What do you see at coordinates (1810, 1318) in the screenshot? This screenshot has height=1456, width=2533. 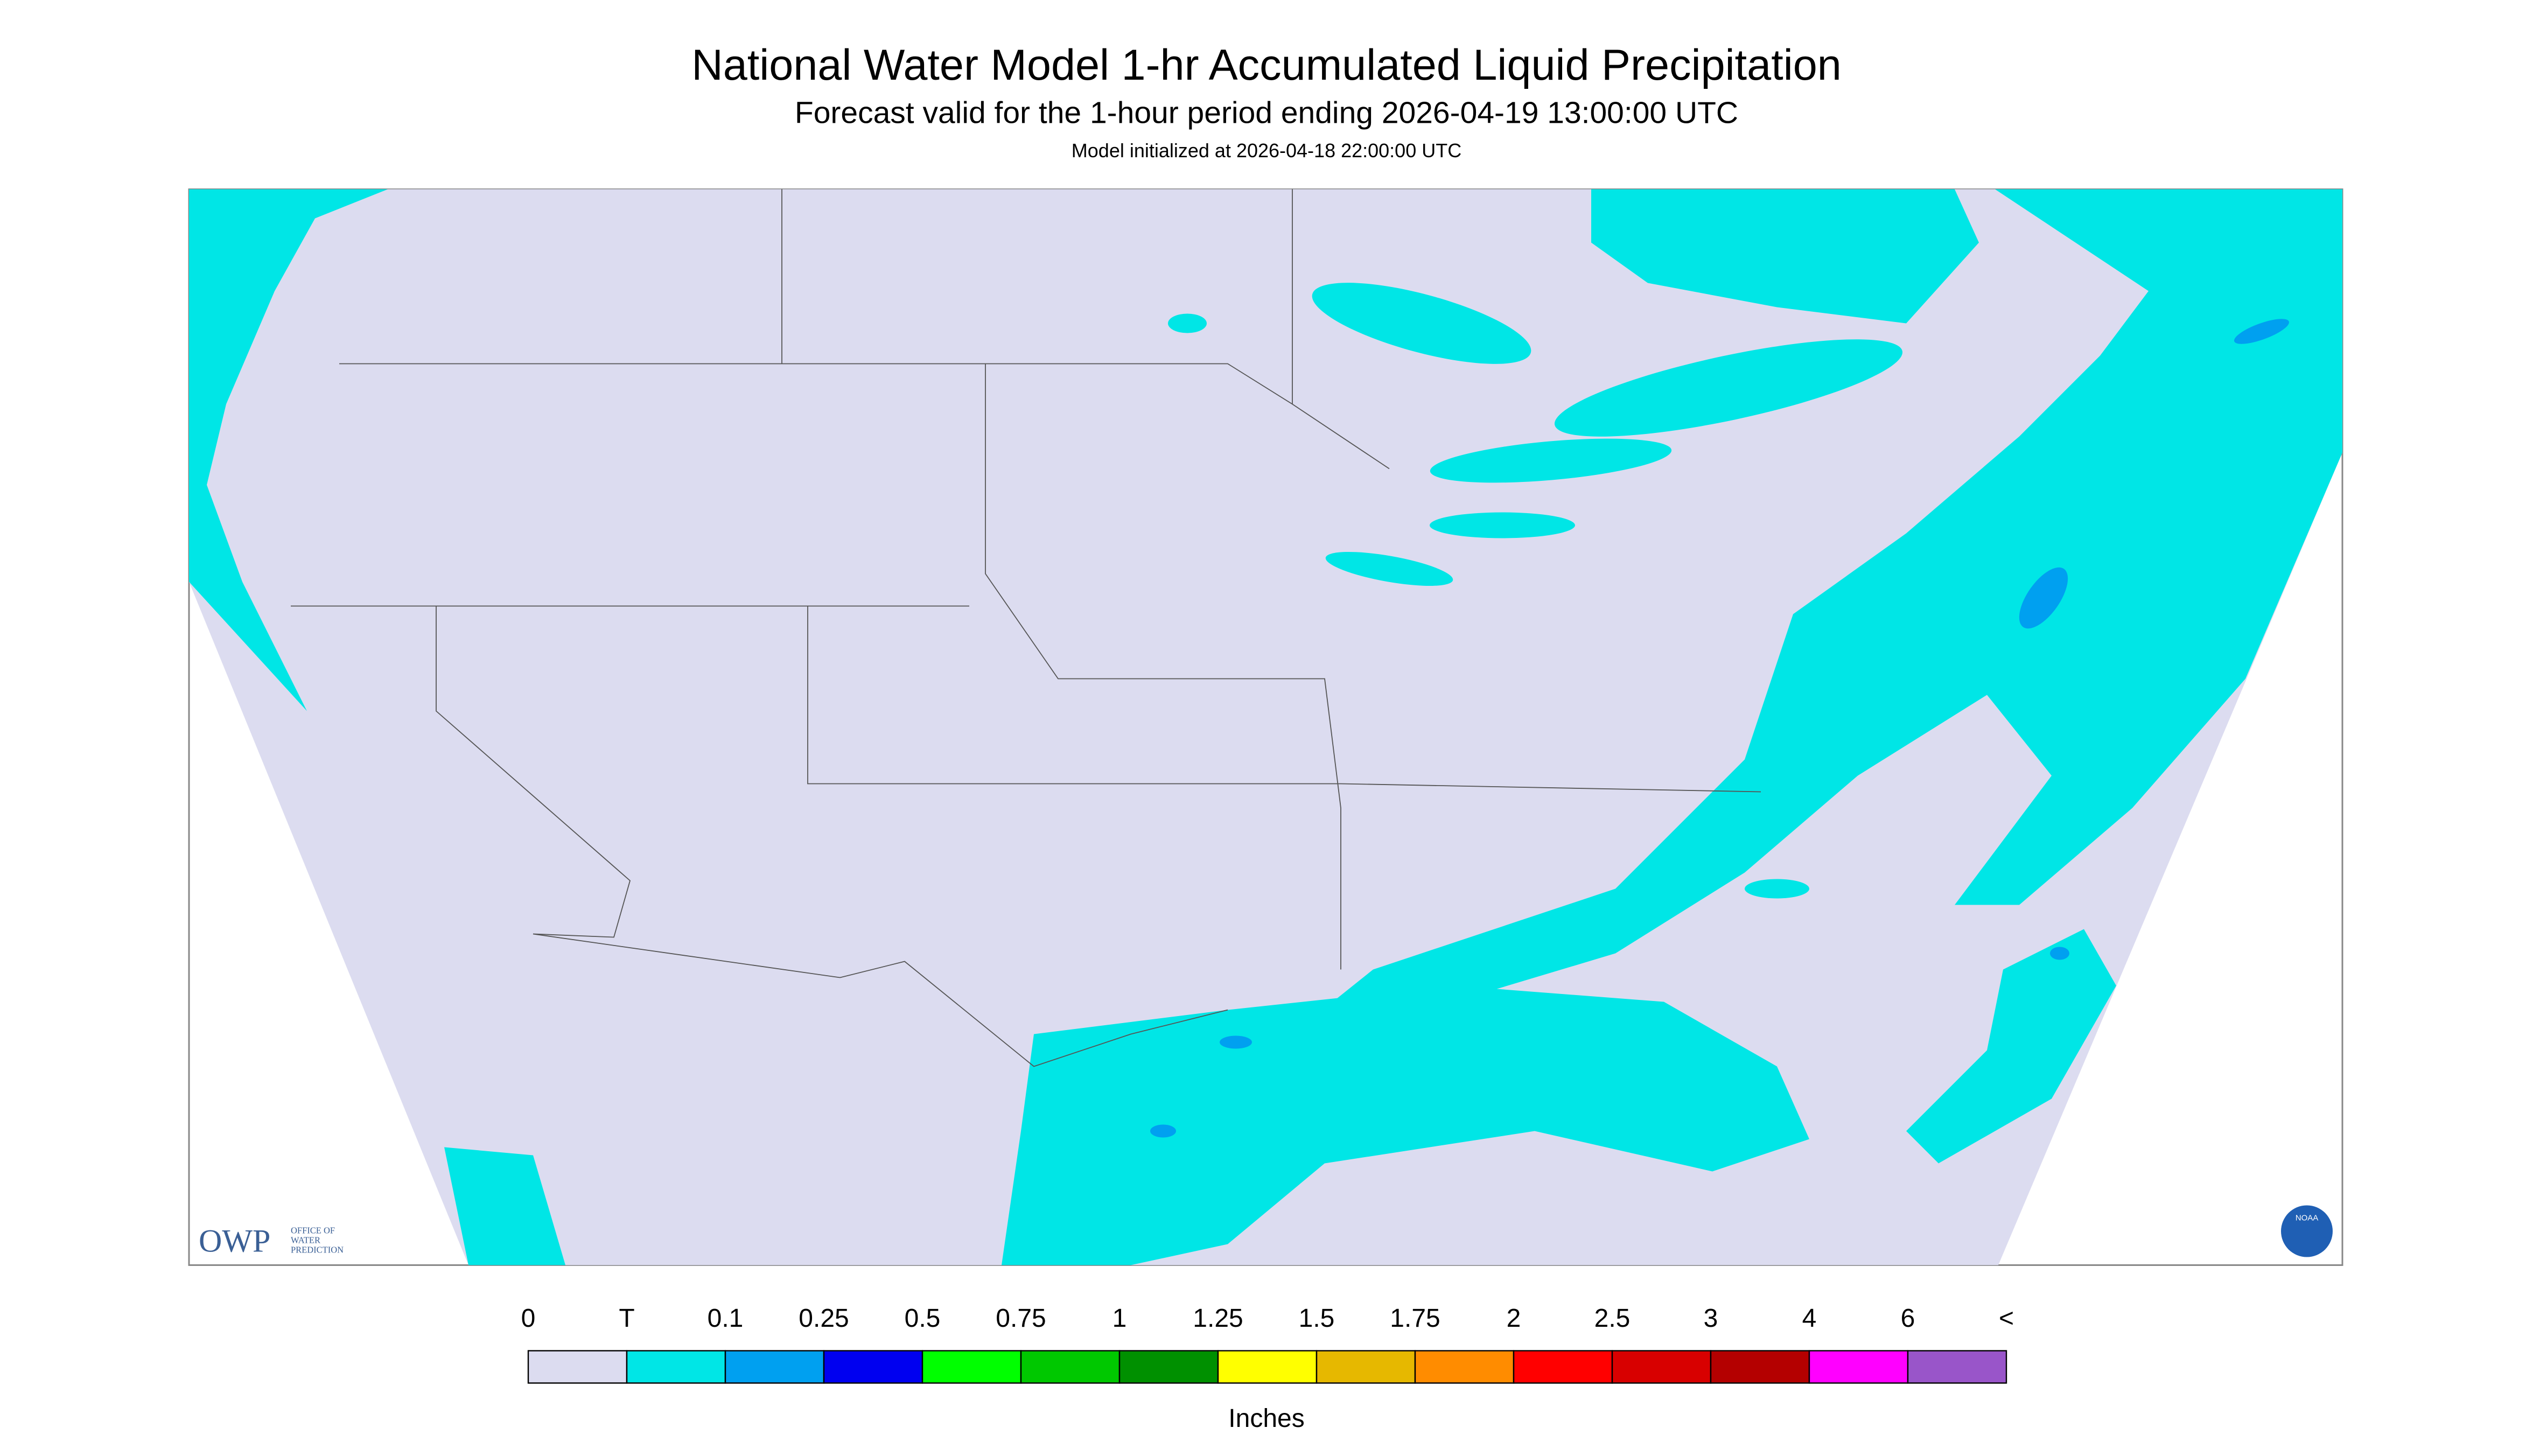 I see `colorbar-label: 4` at bounding box center [1810, 1318].